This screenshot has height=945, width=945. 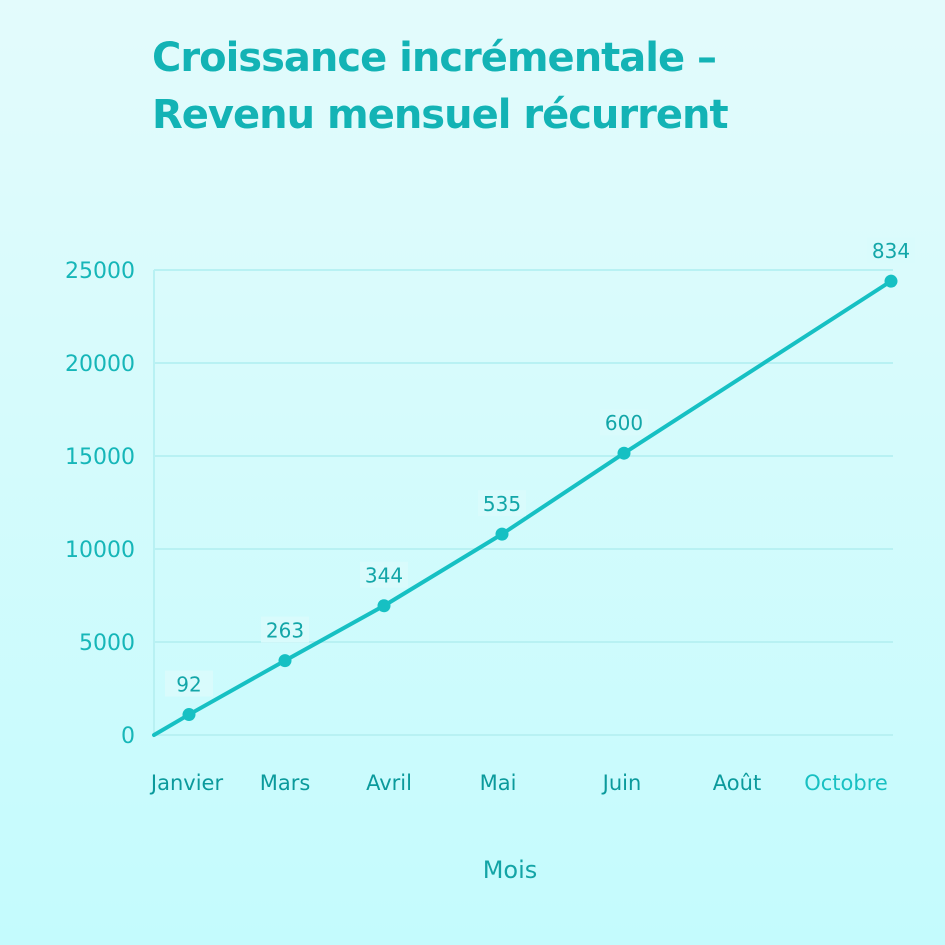 What do you see at coordinates (440, 115) in the screenshot?
I see `chart-title-line-2: Revenu mensuel récurrent` at bounding box center [440, 115].